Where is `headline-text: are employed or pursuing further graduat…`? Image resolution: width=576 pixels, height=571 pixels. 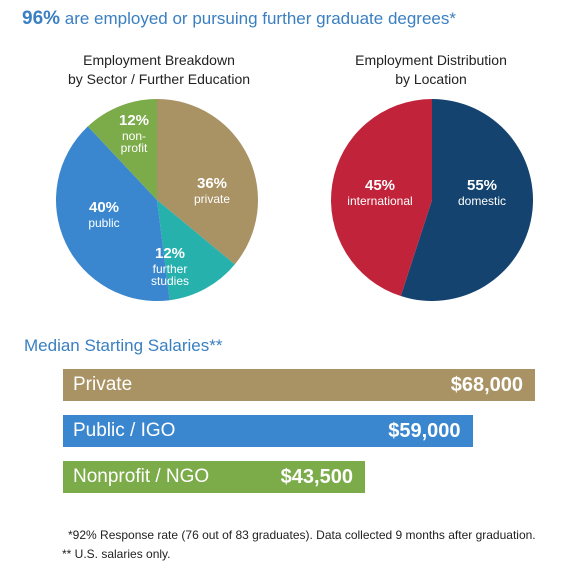
headline-text: are employed or pursuing further graduat… is located at coordinates (258, 18).